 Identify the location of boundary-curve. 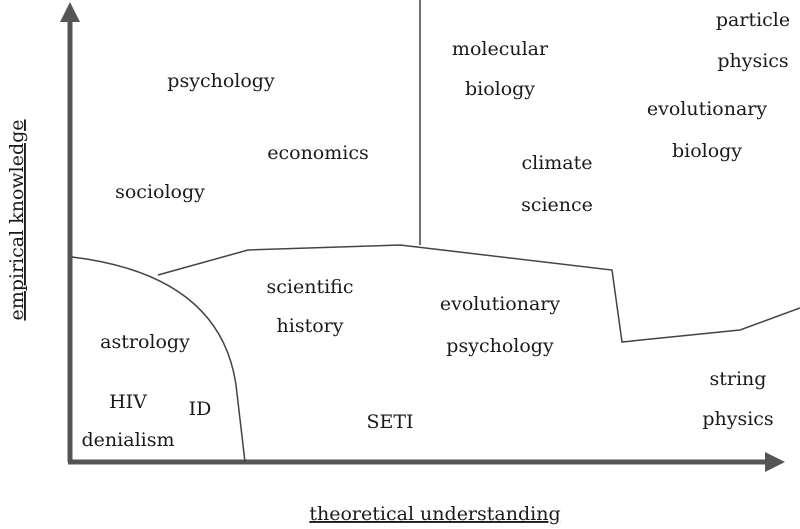
(158, 359).